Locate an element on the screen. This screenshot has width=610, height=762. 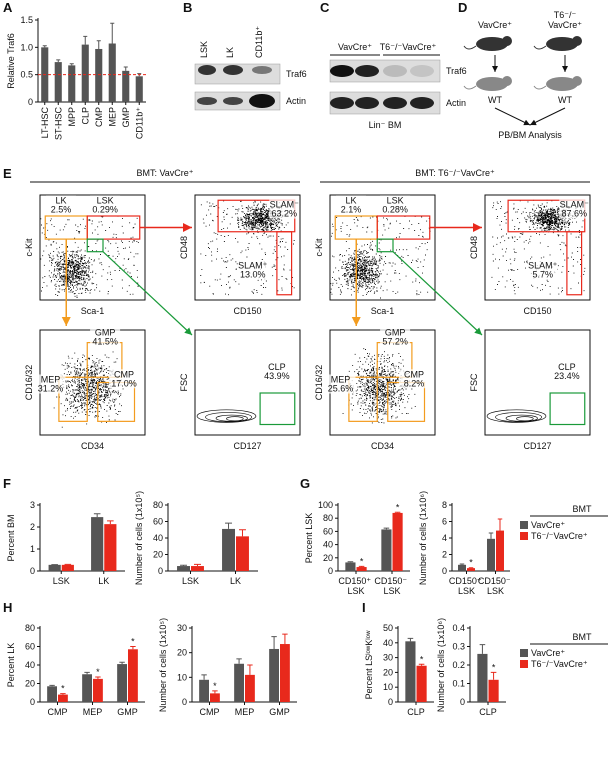
gate-percent: 8.2% is located at coordinates (414, 383).